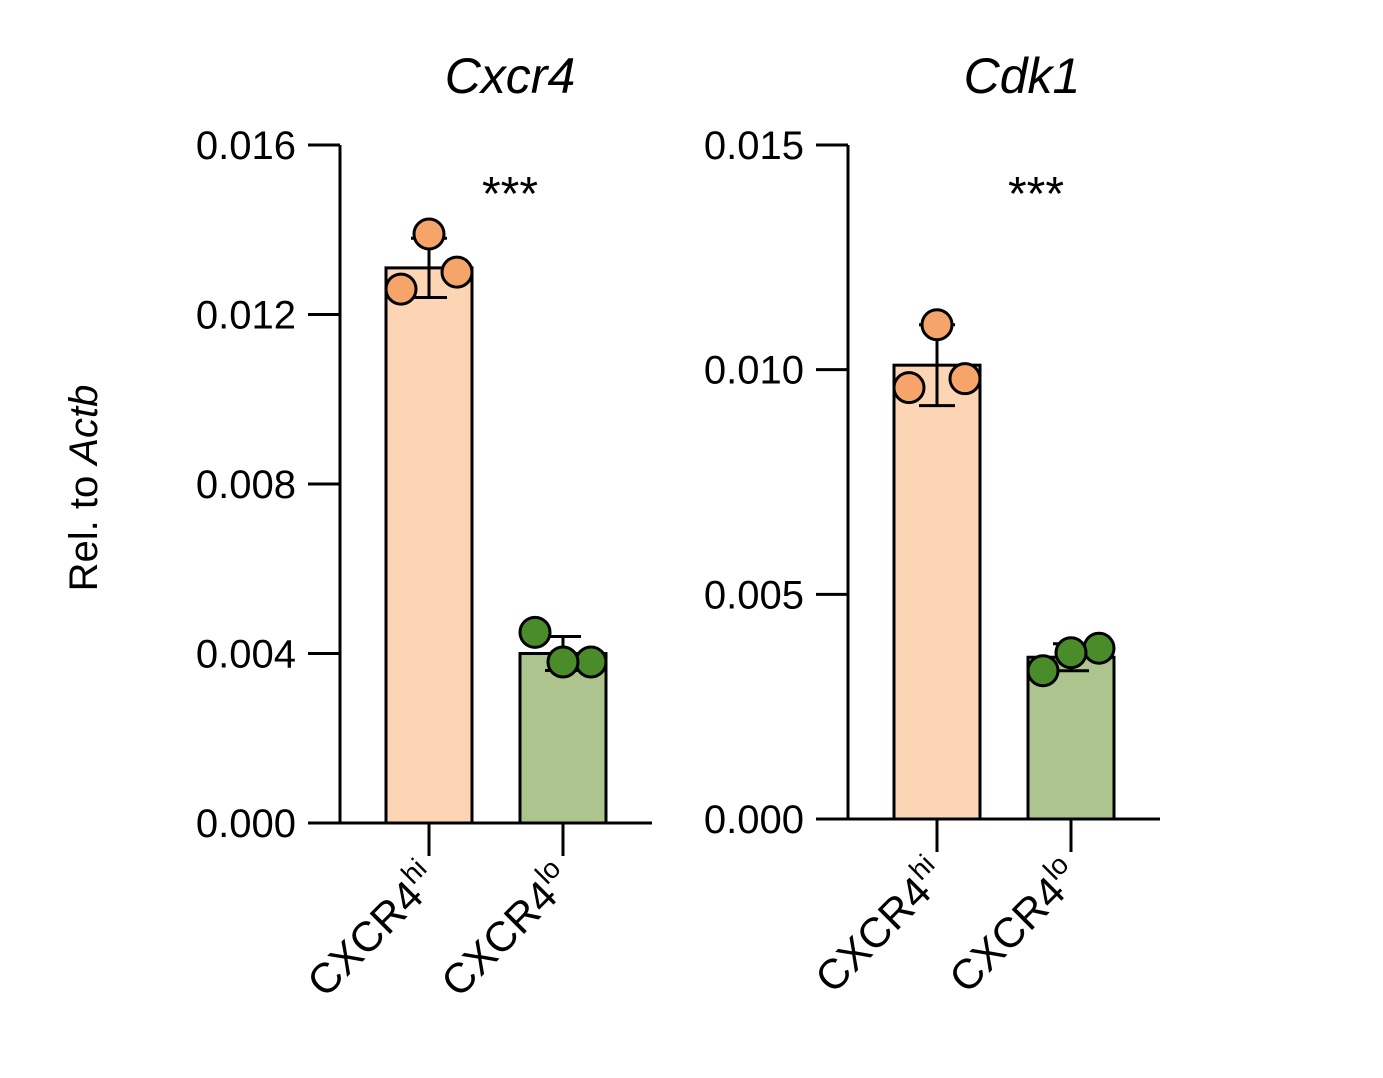 The image size is (1383, 1078). What do you see at coordinates (246, 485) in the screenshot?
I see `y-tick-label: 0.008` at bounding box center [246, 485].